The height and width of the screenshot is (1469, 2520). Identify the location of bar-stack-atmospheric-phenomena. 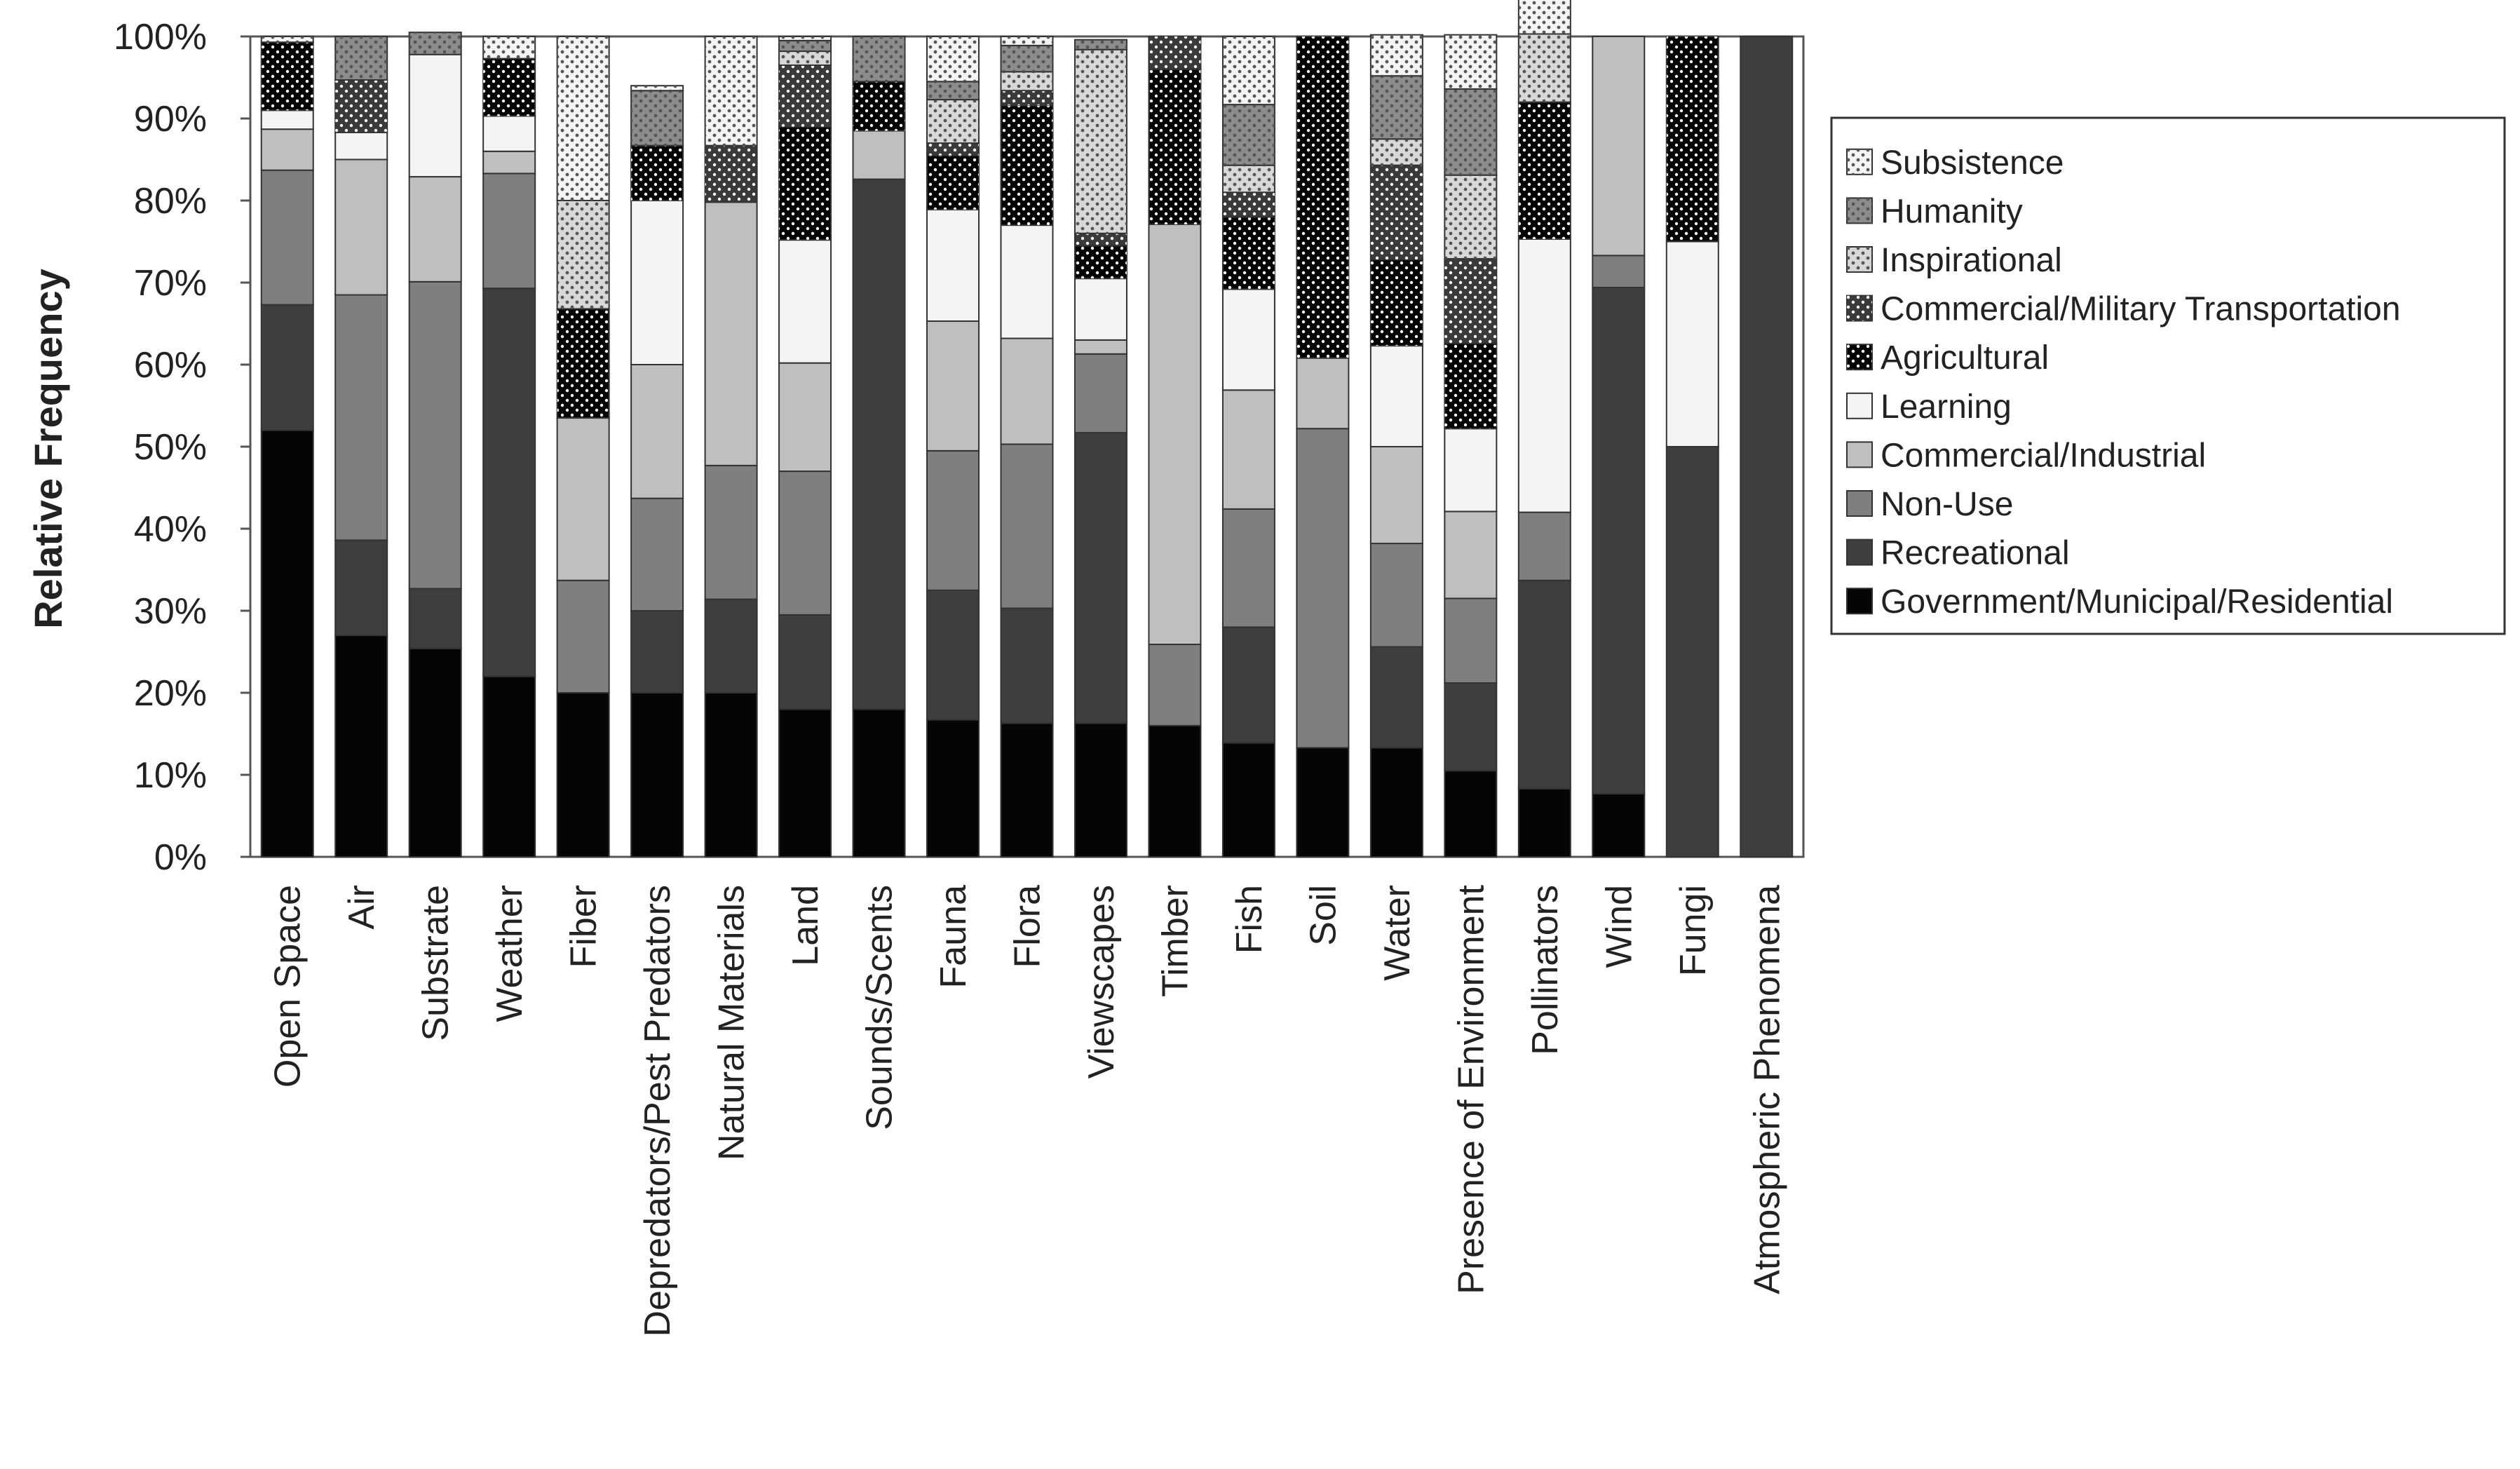
(1767, 447).